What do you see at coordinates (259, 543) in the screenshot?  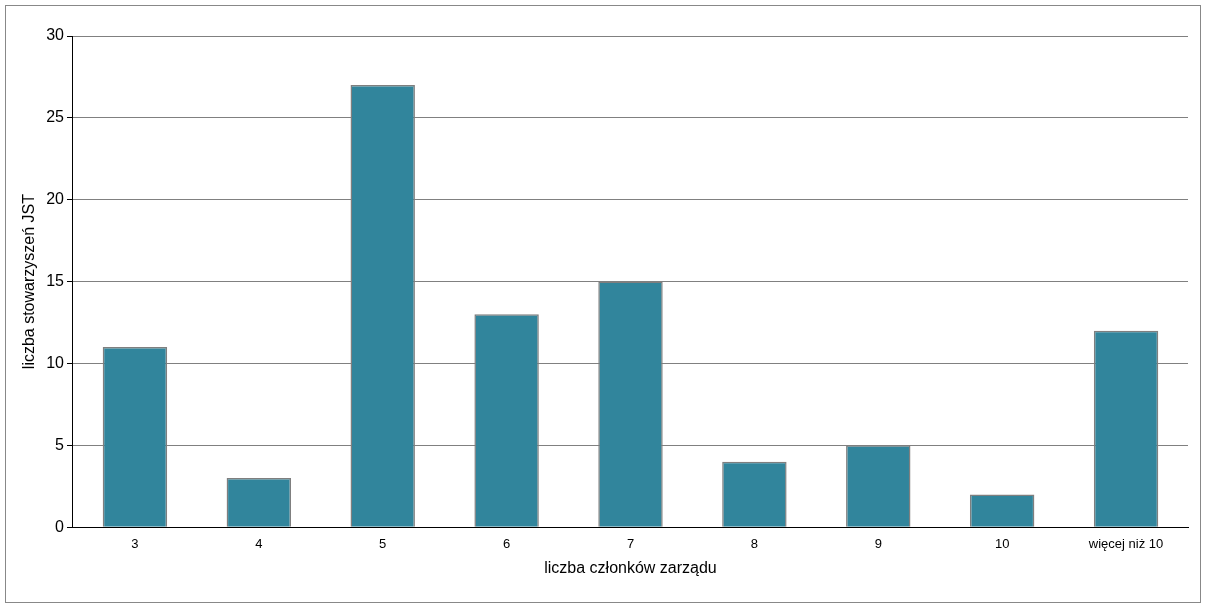 I see `x-tick-label: 4` at bounding box center [259, 543].